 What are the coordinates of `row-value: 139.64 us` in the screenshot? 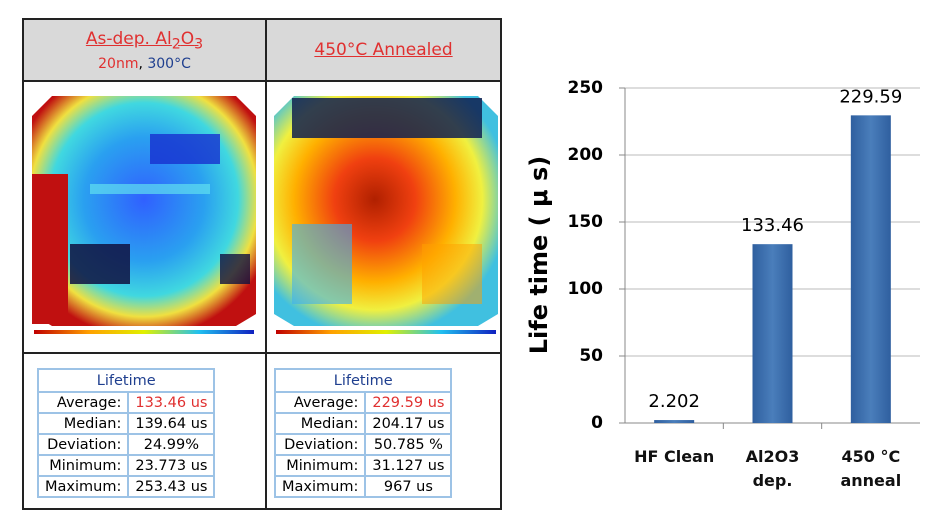 It's located at (171, 423).